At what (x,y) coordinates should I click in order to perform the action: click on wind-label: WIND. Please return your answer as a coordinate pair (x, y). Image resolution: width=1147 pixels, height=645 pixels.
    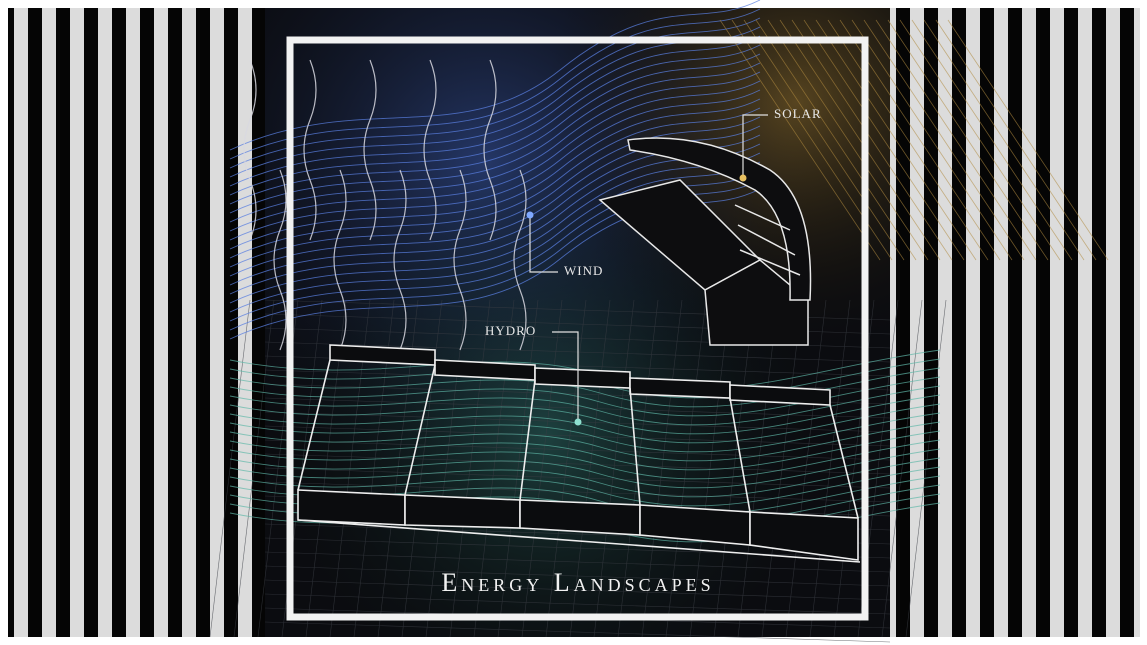
    Looking at the image, I should click on (583, 270).